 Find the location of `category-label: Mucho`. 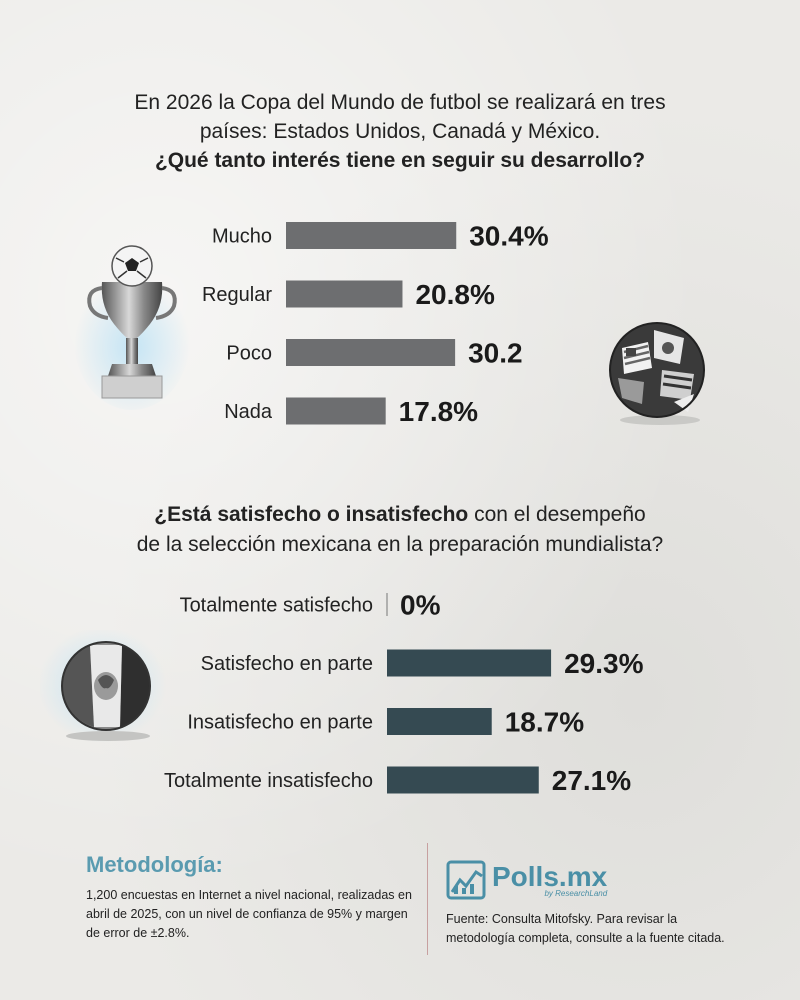

category-label: Mucho is located at coordinates (242, 237).